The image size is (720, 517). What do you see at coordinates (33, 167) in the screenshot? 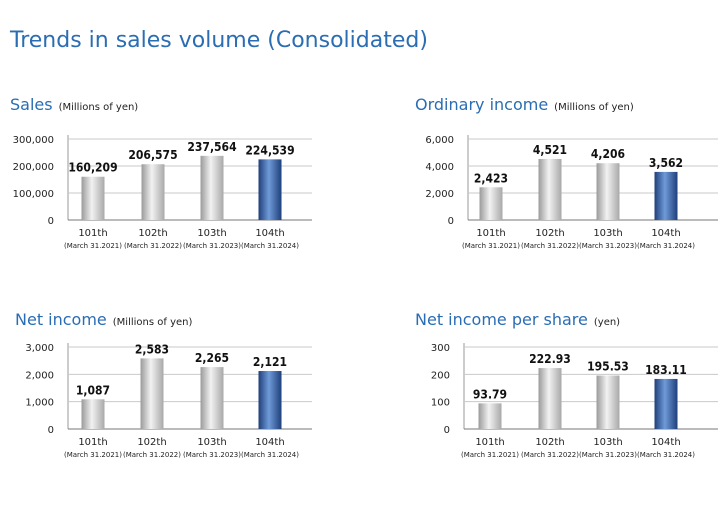
I see `y-tick-label: 200,000` at bounding box center [33, 167].